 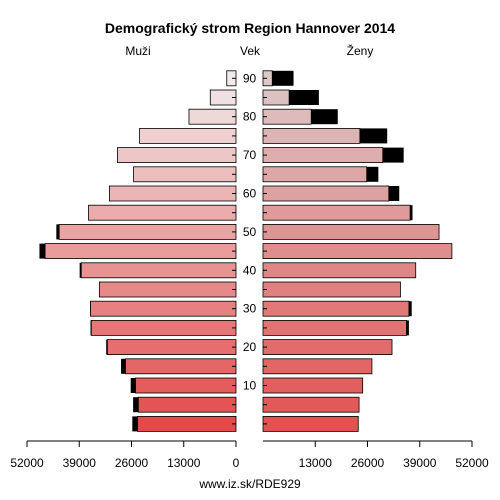 What do you see at coordinates (250, 386) in the screenshot?
I see `age-tick-label: 10` at bounding box center [250, 386].